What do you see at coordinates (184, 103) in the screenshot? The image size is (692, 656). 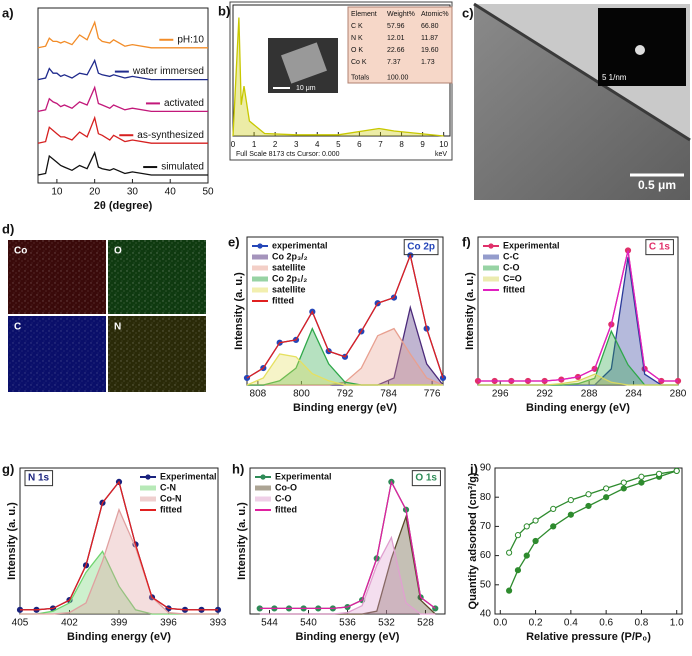 I see `legend-label: activated` at bounding box center [184, 103].